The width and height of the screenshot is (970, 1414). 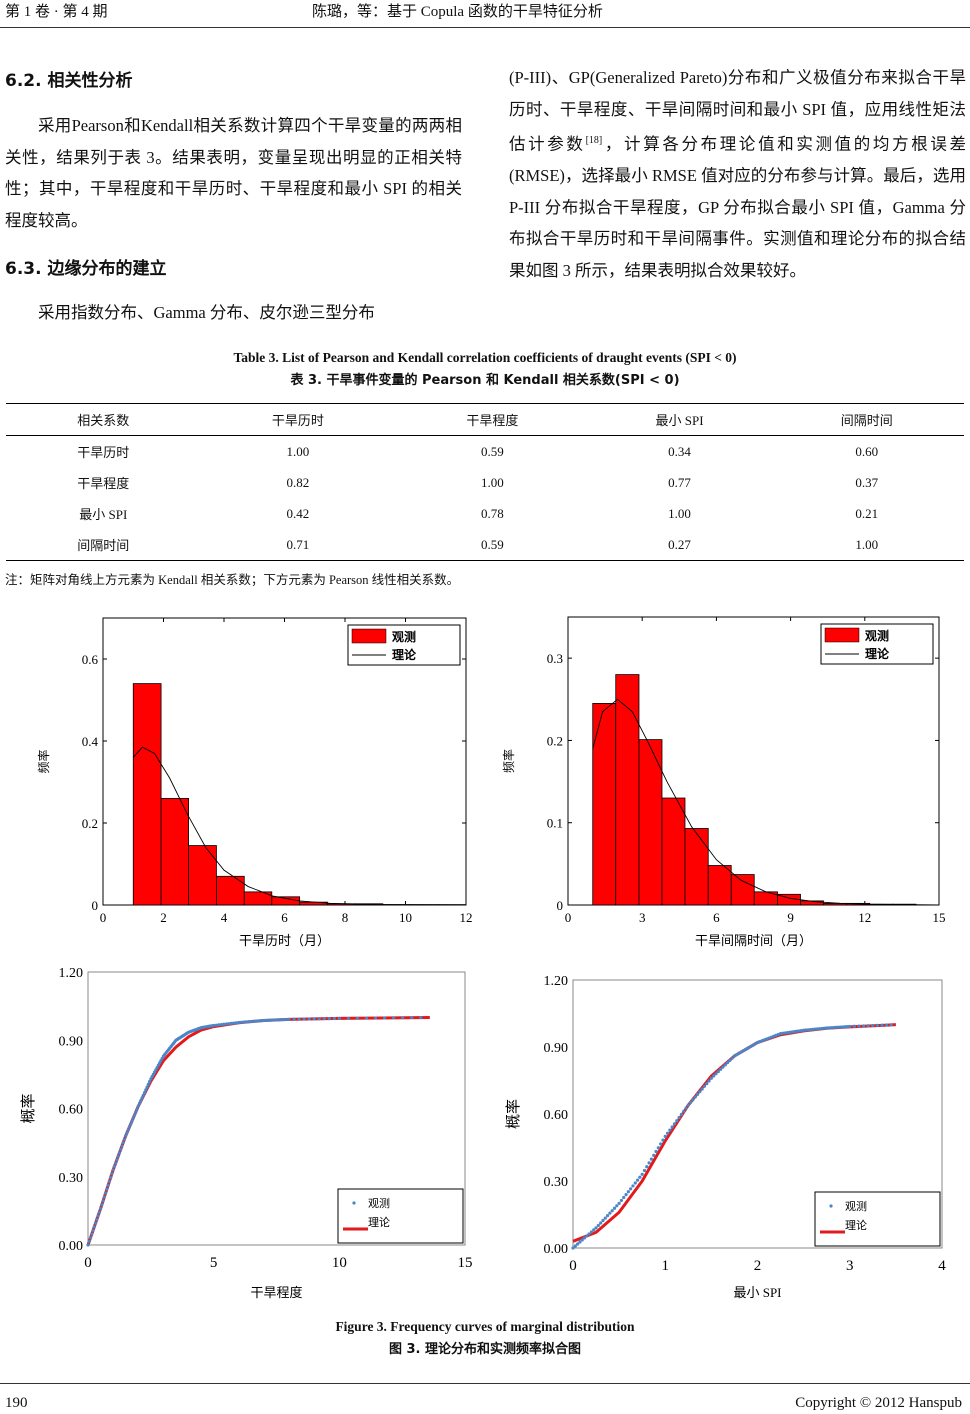 What do you see at coordinates (103, 420) in the screenshot?
I see `col-header: 相关系数` at bounding box center [103, 420].